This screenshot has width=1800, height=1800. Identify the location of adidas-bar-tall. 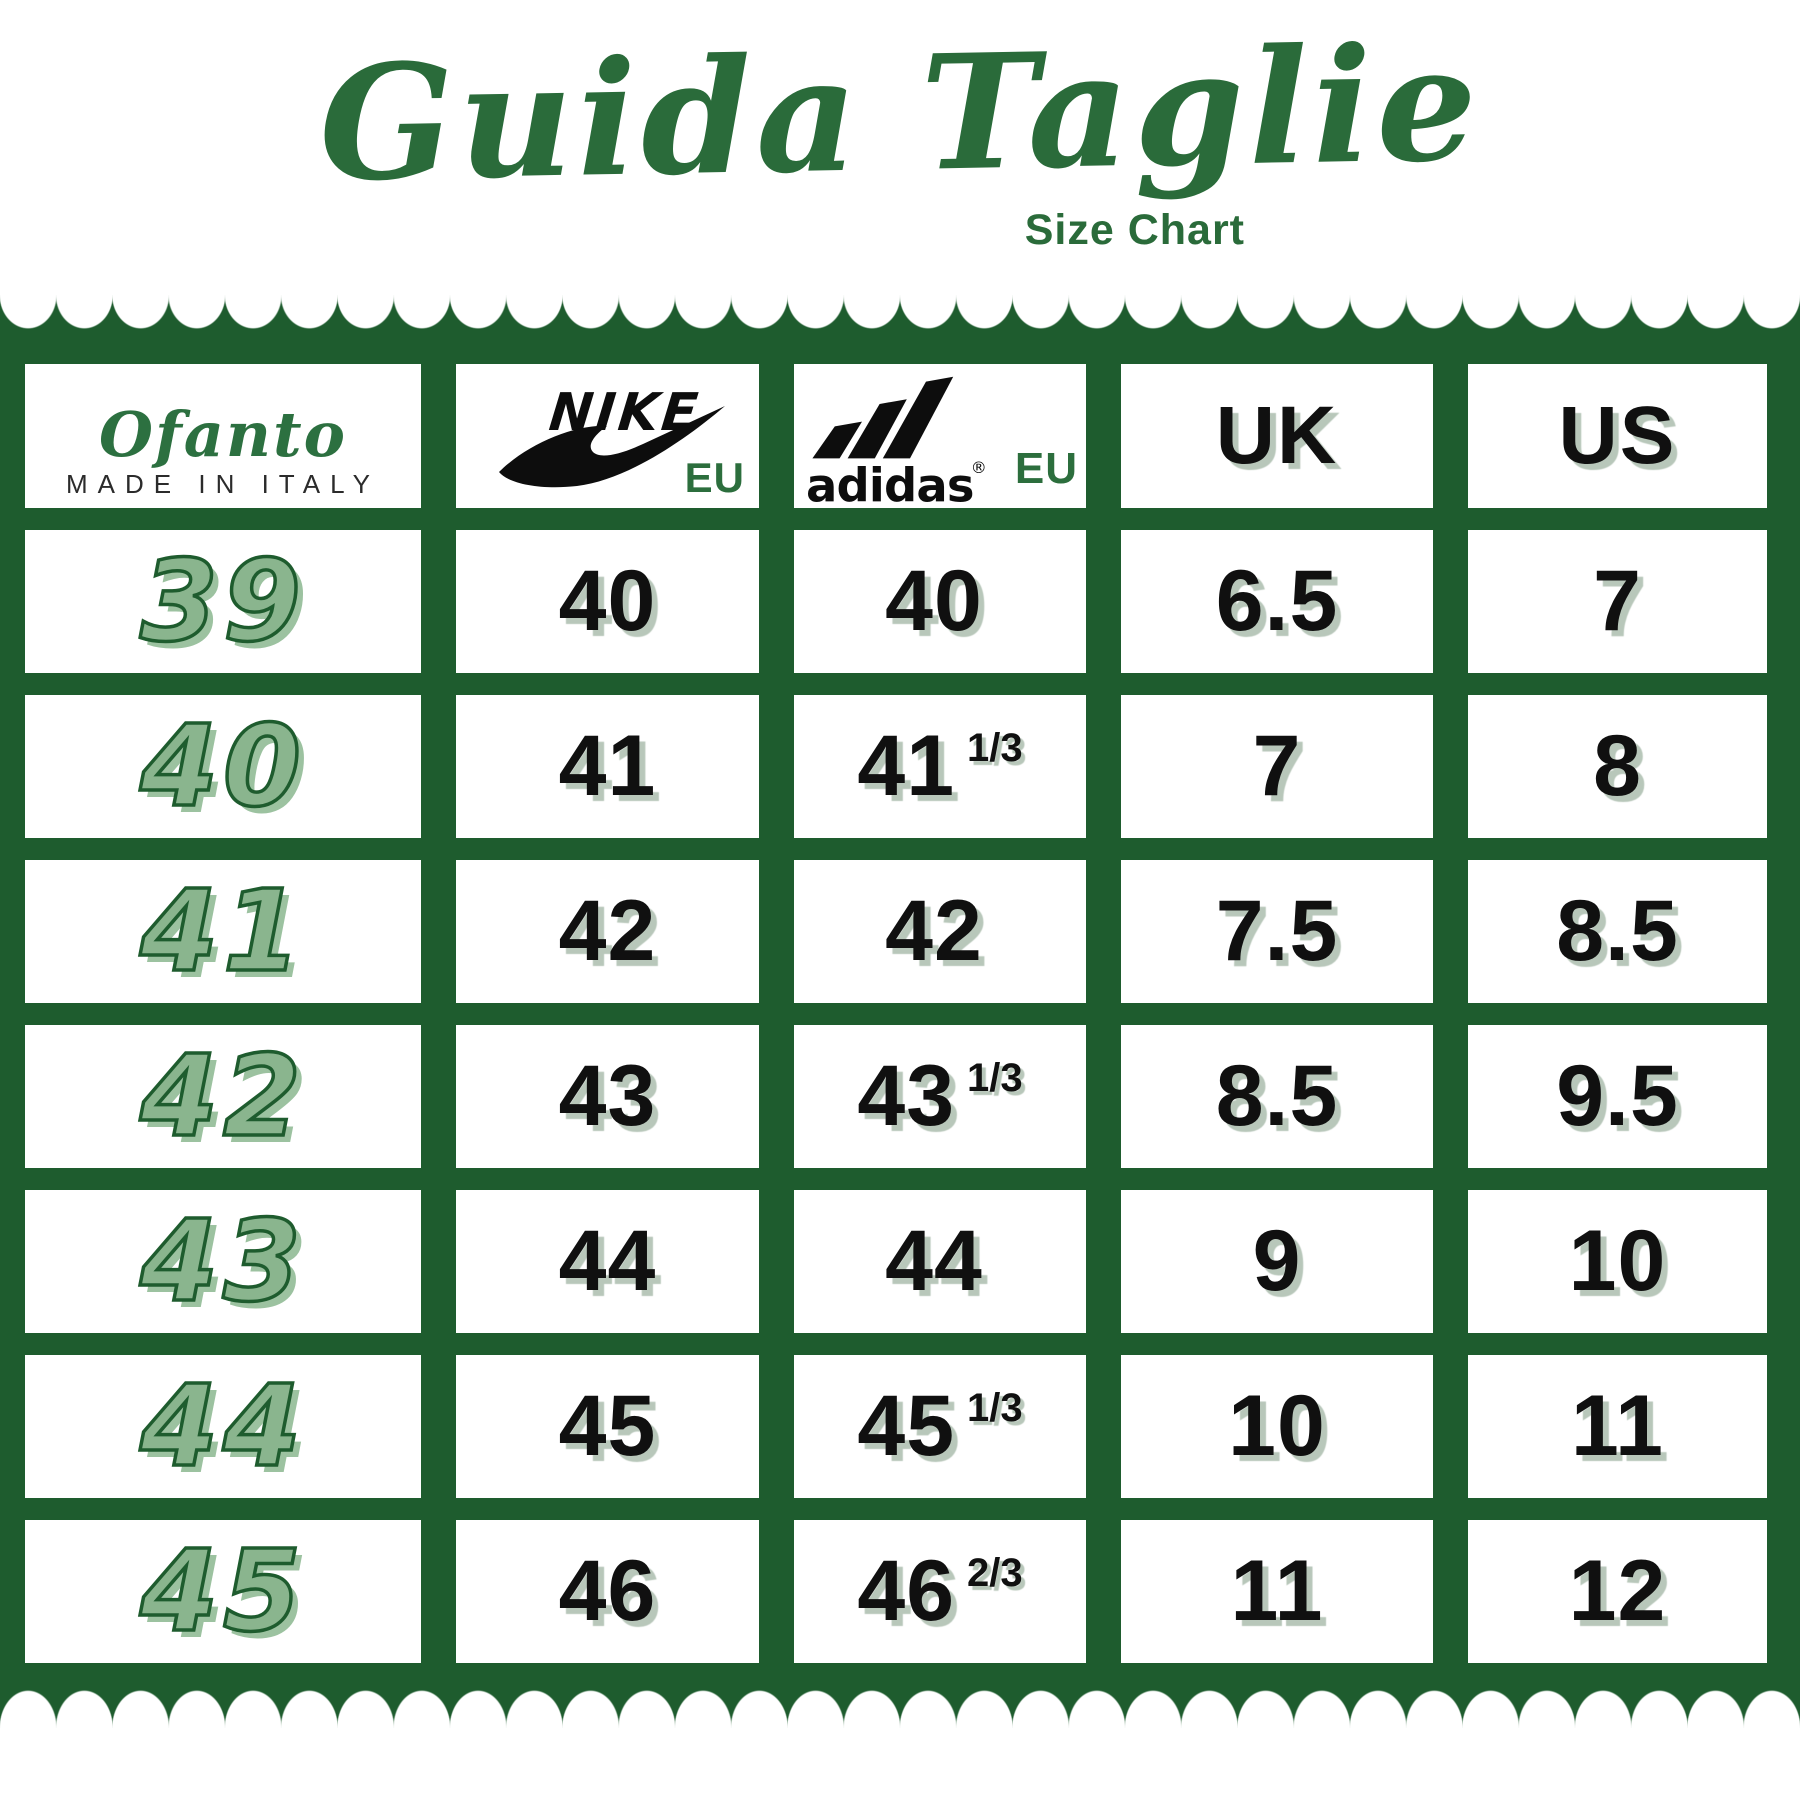
(918, 417).